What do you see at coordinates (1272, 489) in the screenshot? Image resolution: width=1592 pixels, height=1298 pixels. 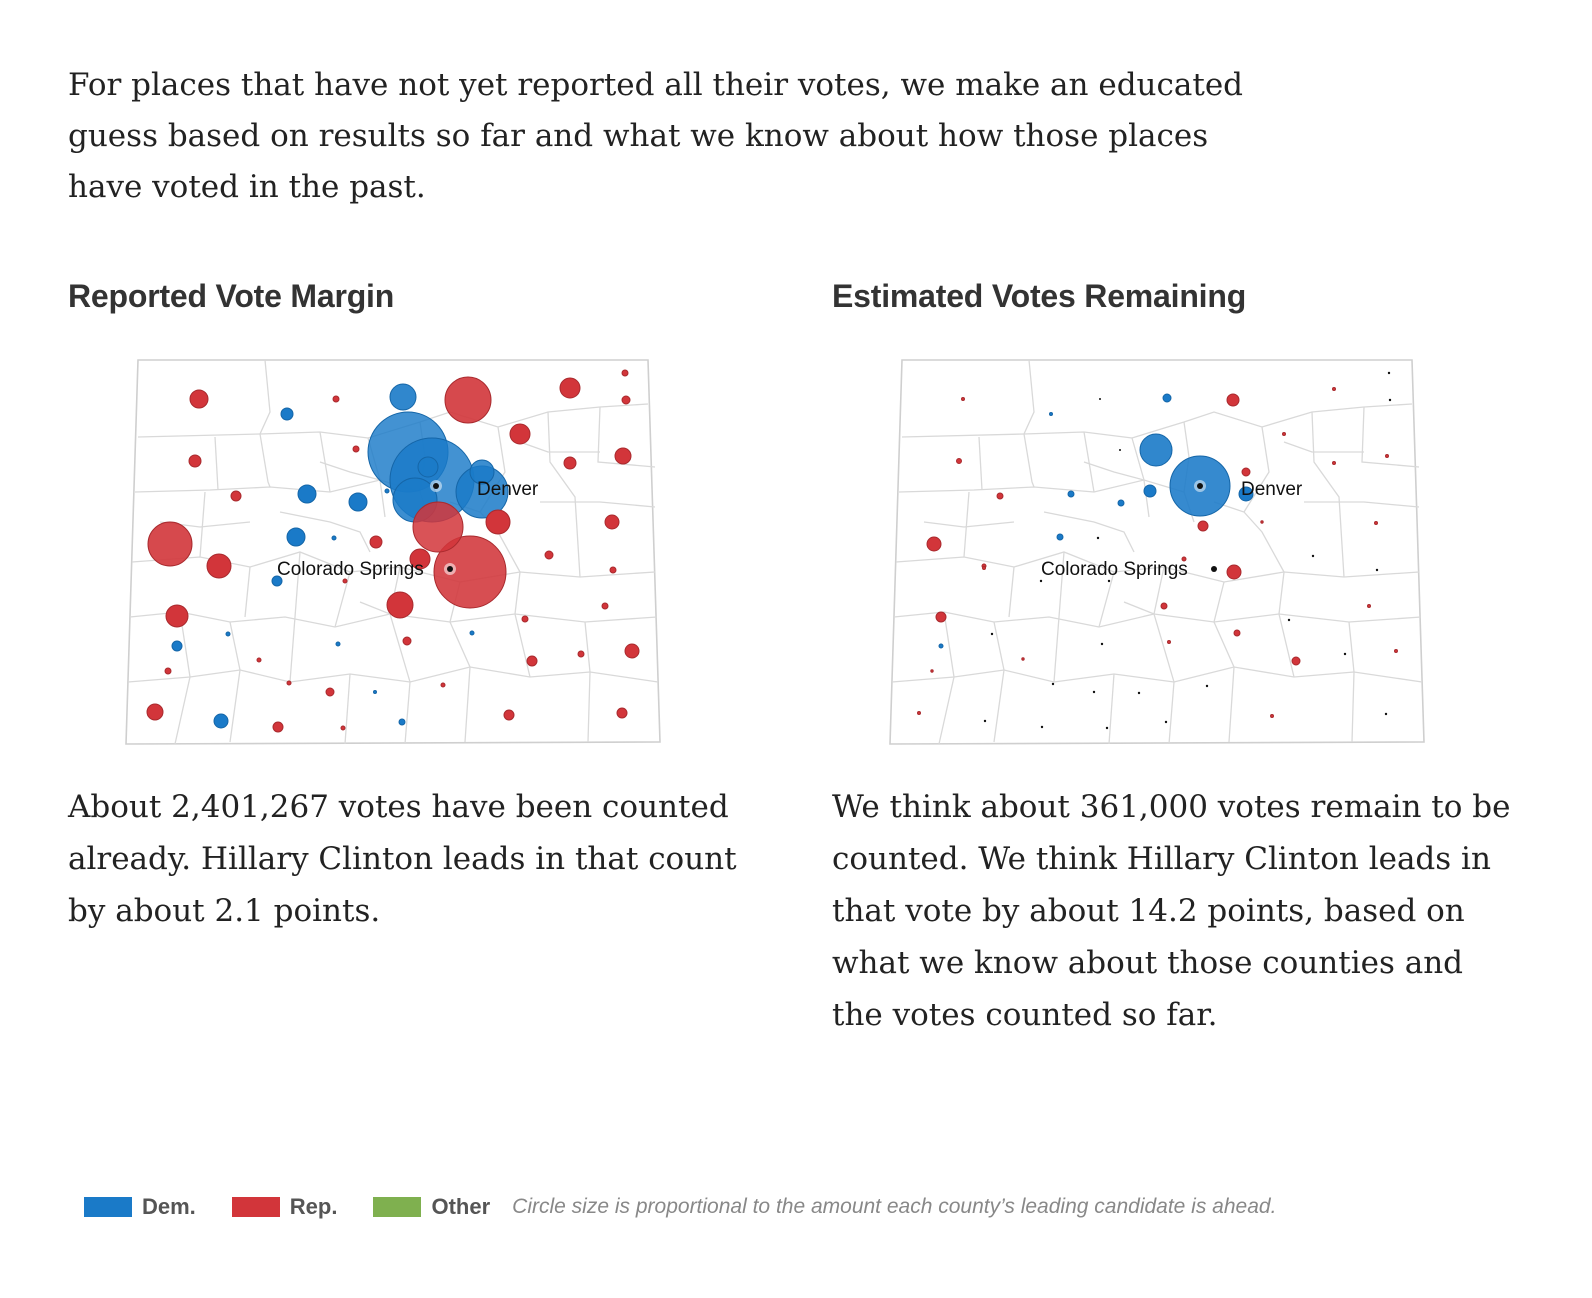 I see `city-label-denver: Denver` at bounding box center [1272, 489].